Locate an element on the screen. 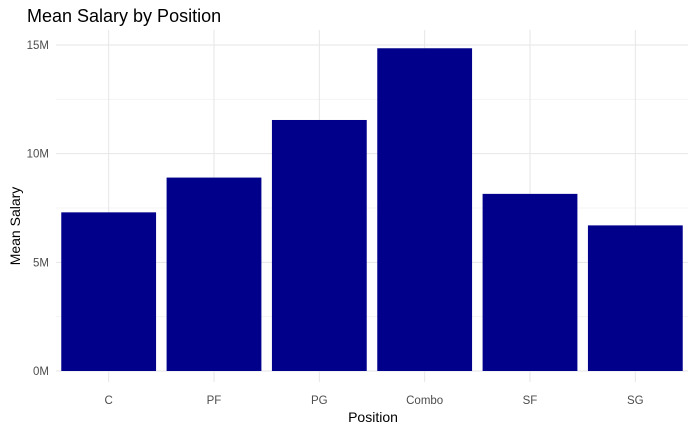  y-tick-label: 0M is located at coordinates (41, 372).